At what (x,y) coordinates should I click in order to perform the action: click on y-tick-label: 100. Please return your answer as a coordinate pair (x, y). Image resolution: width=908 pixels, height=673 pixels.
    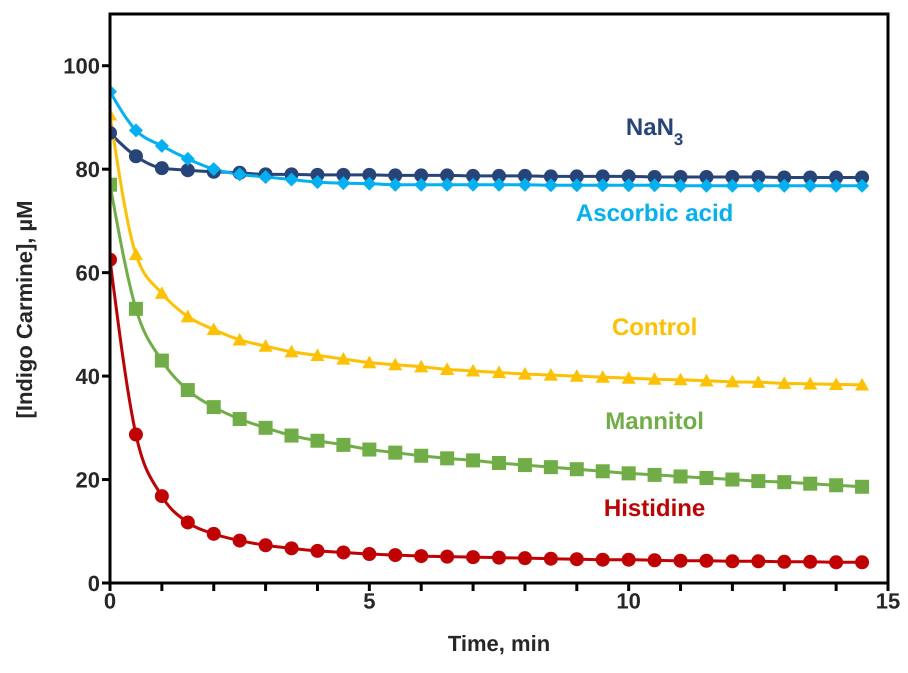
    Looking at the image, I should click on (81, 66).